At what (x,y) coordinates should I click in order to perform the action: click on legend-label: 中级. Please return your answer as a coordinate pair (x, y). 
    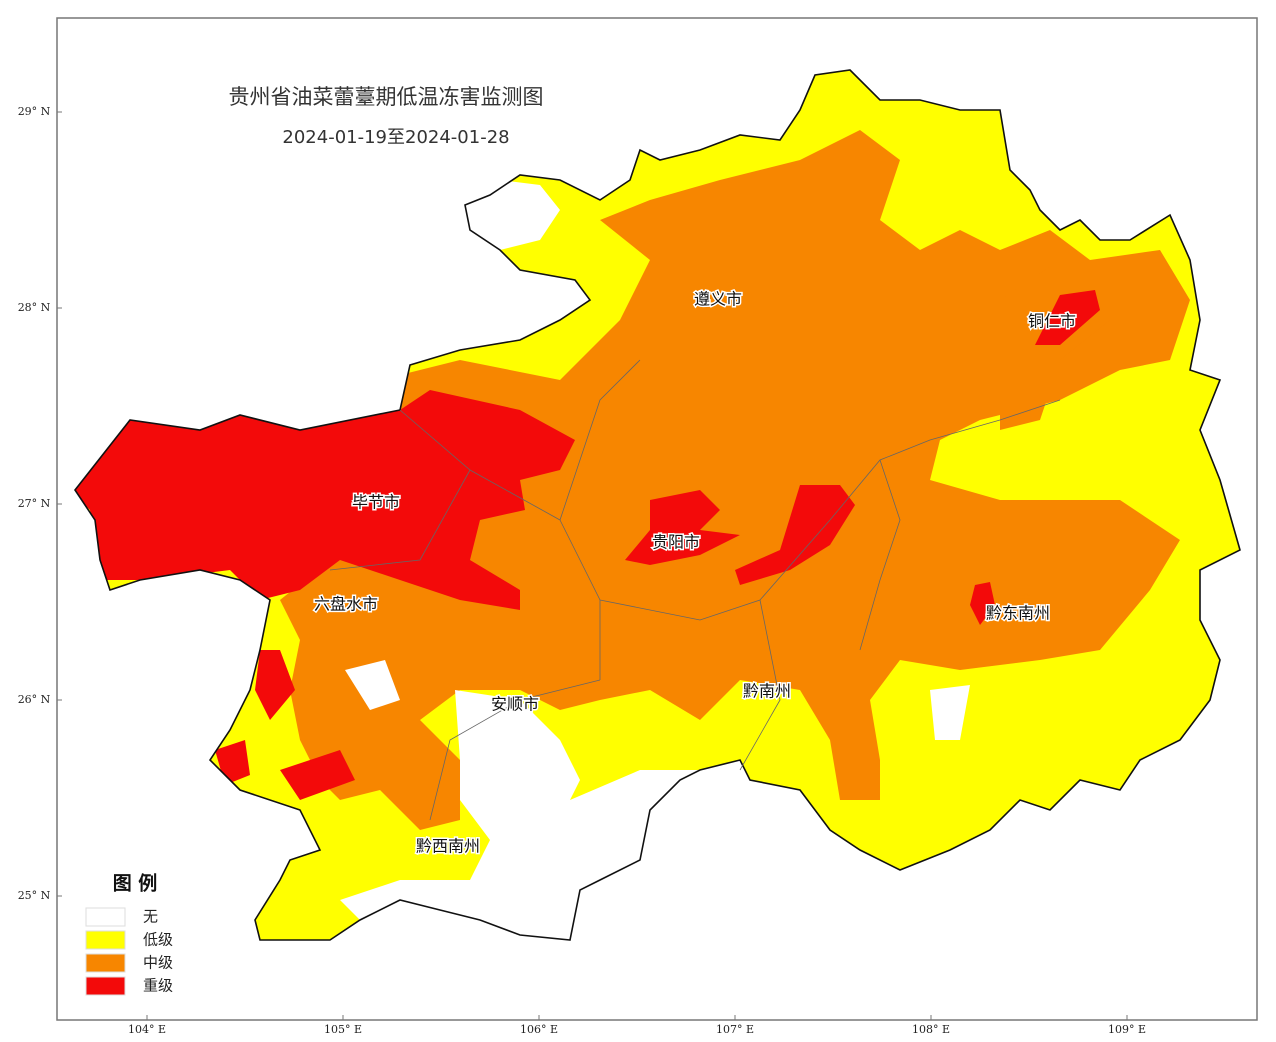
    Looking at the image, I should click on (158, 963).